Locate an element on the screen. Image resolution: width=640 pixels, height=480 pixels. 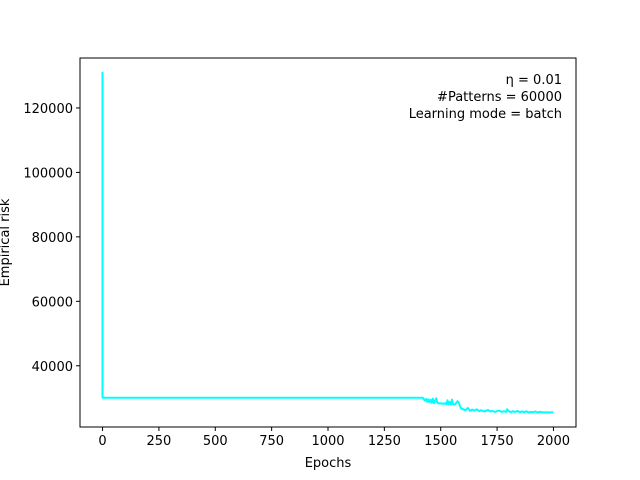
x-tick-label: 1750 is located at coordinates (497, 441).